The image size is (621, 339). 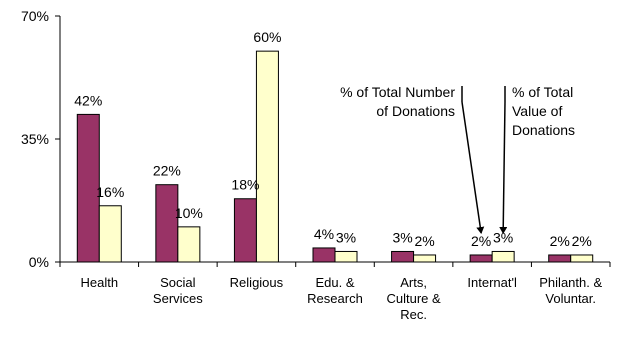 What do you see at coordinates (245, 185) in the screenshot?
I see `data-label: 18%` at bounding box center [245, 185].